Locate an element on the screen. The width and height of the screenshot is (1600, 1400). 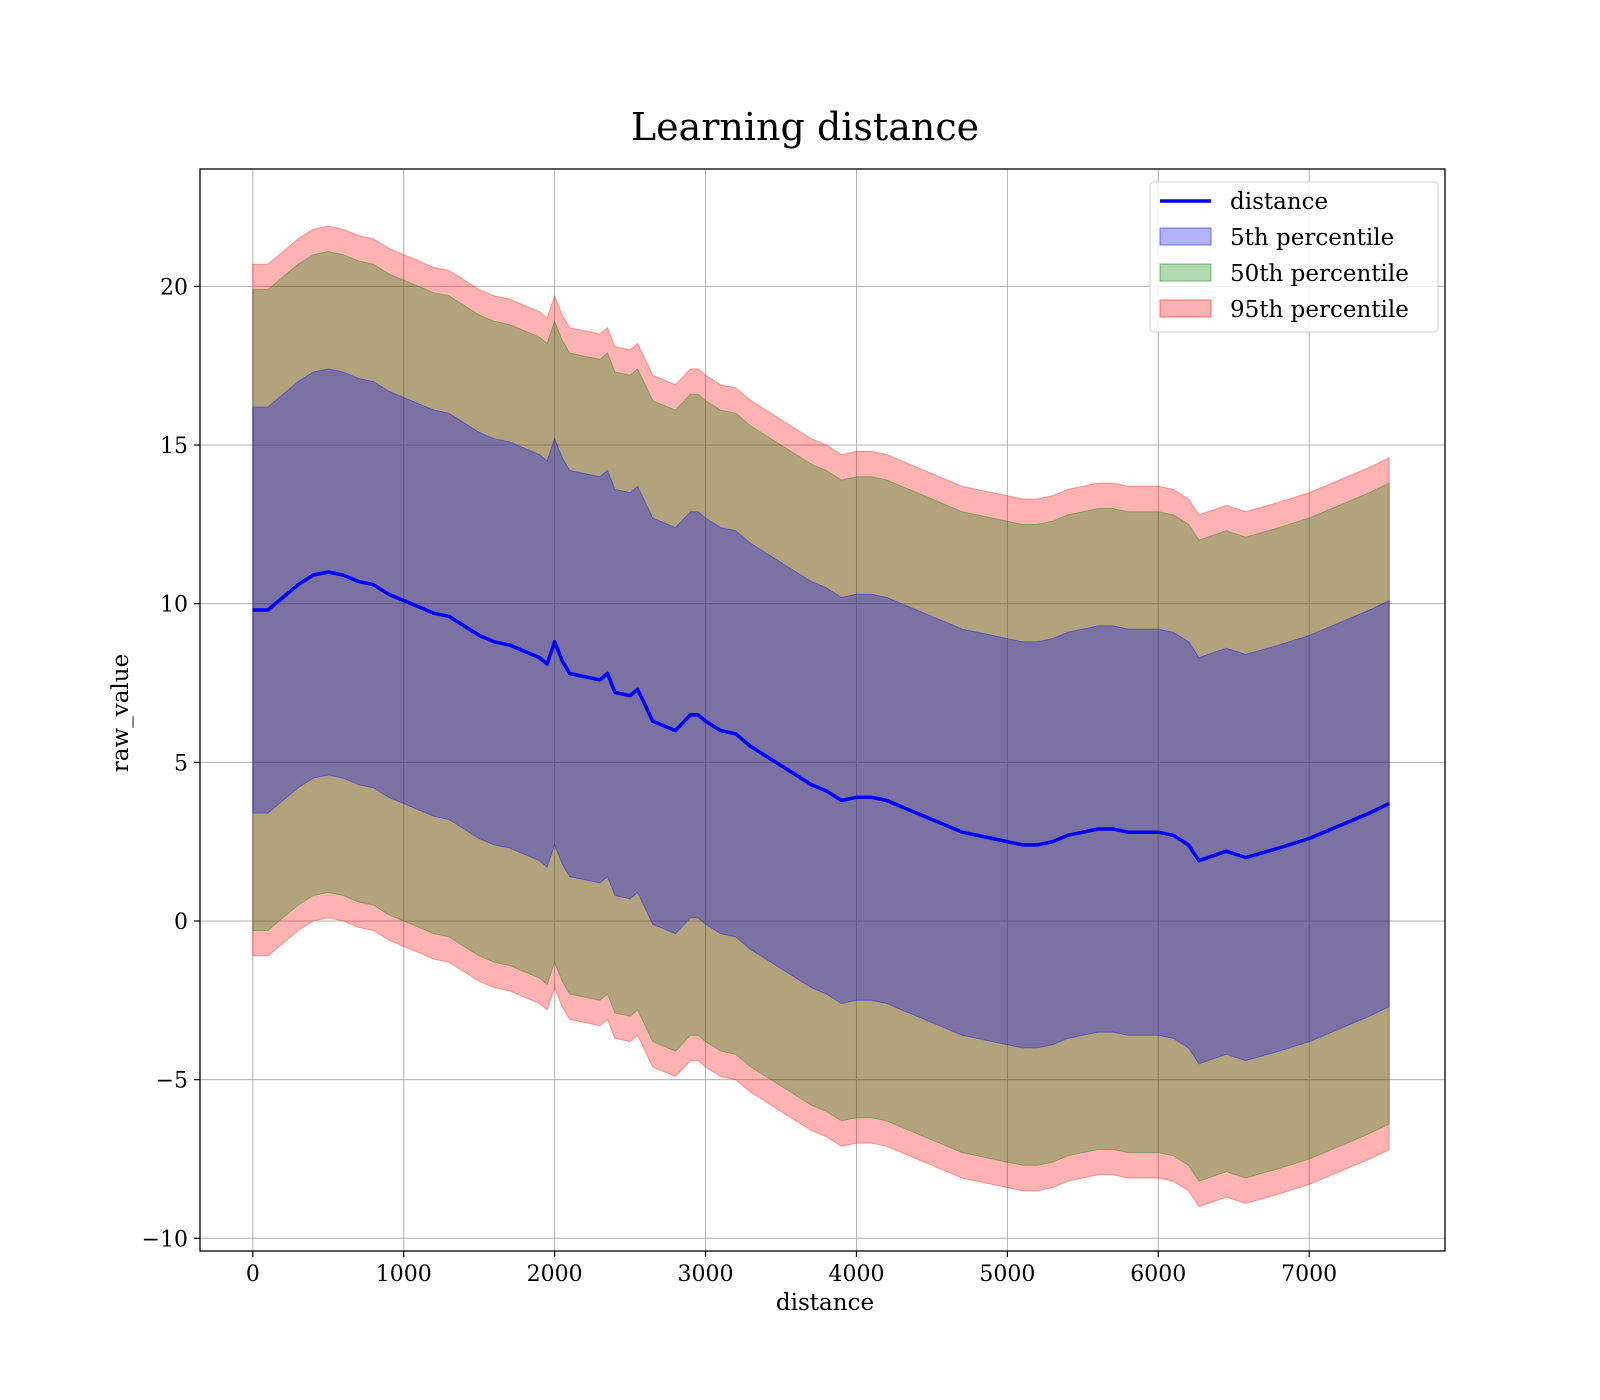
line-distance is located at coordinates (821, 716).